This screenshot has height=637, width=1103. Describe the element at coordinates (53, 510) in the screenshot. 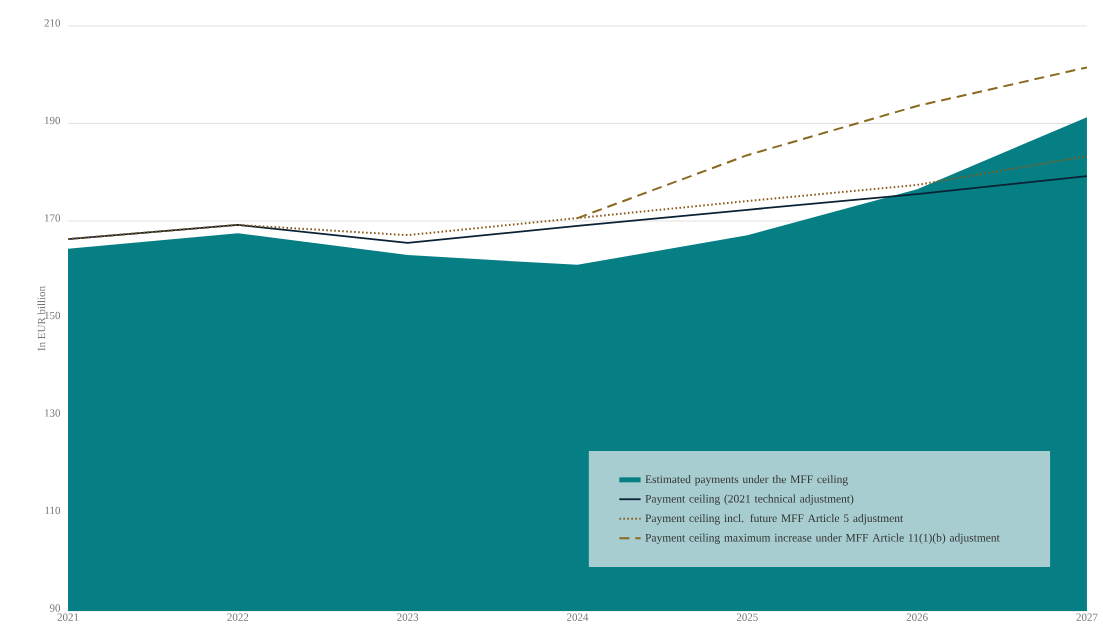

I see `y-tick-label: 110` at that location.